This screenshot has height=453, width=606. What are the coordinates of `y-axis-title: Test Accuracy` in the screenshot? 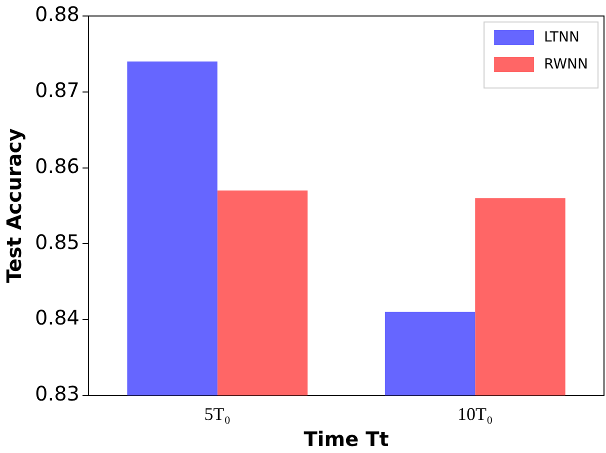 It's located at (14, 206).